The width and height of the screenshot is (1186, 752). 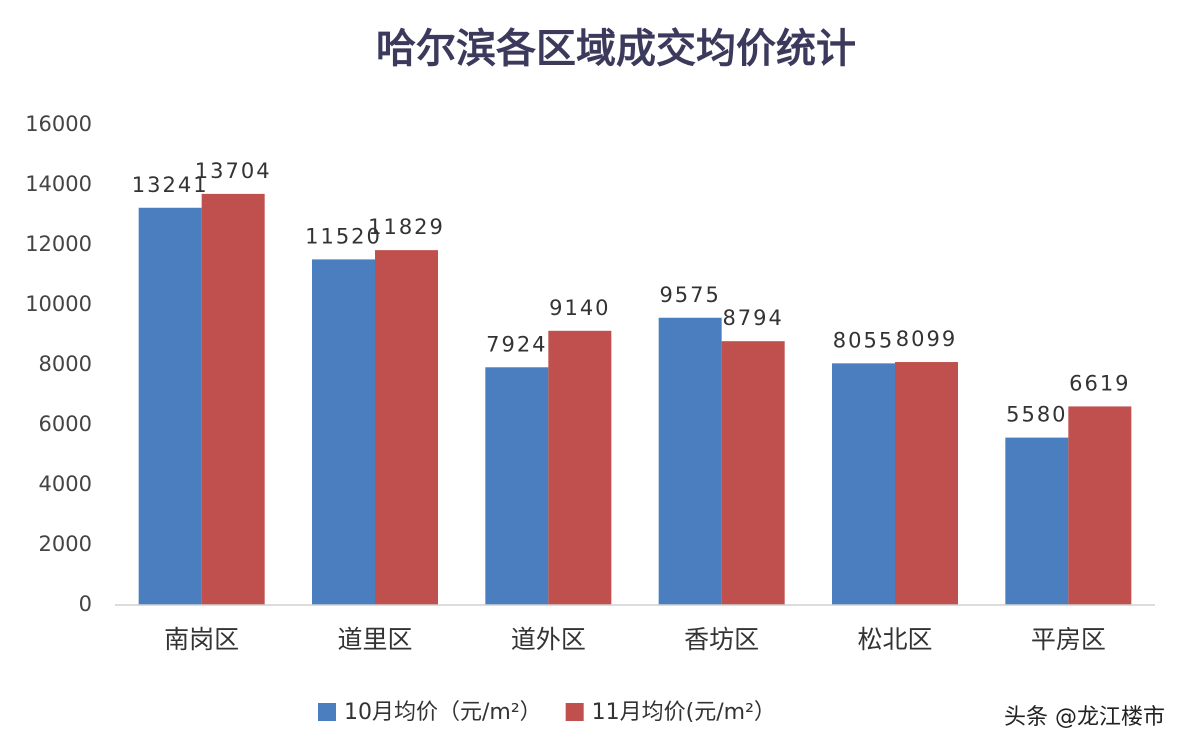 What do you see at coordinates (616, 48) in the screenshot?
I see `chart-title: 哈尔滨各区域成交均价统计` at bounding box center [616, 48].